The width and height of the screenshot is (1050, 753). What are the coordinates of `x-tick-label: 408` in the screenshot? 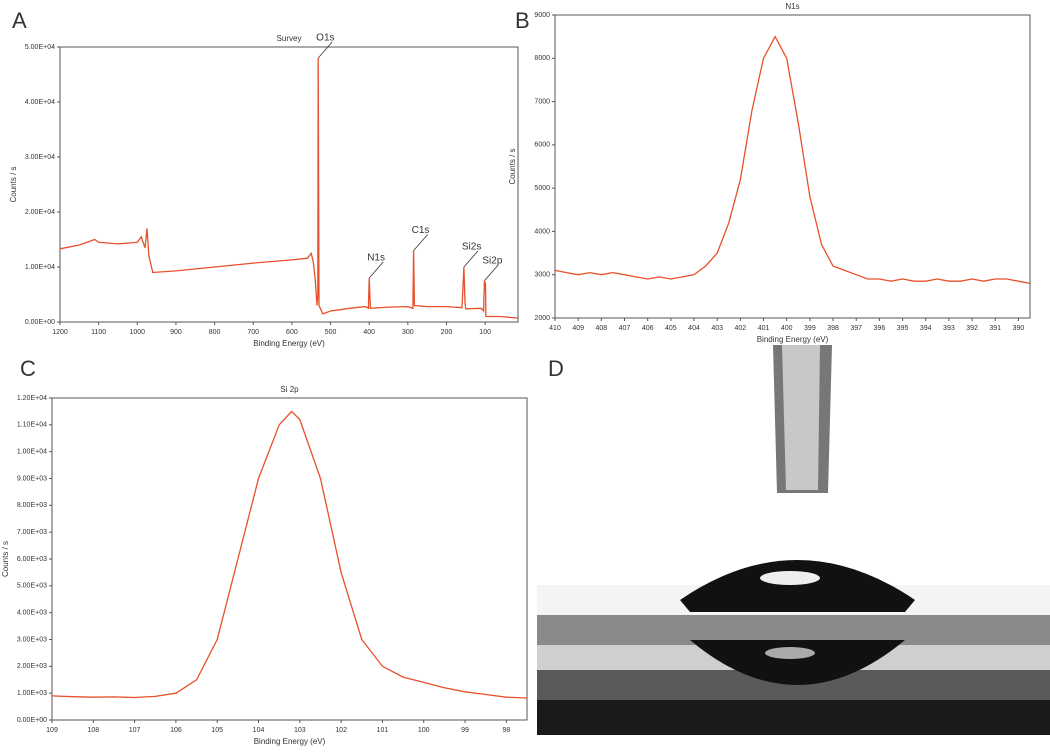 It's located at (601, 328).